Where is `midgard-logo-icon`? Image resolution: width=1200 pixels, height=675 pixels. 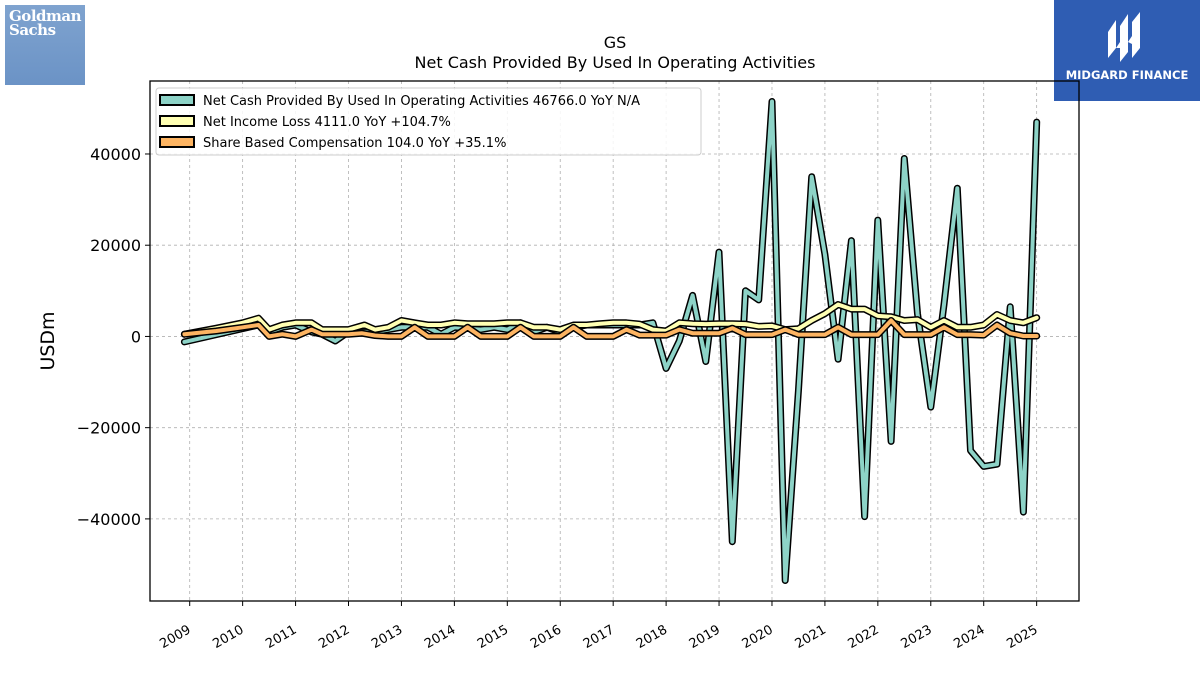
midgard-logo-icon is located at coordinates (1124, 37).